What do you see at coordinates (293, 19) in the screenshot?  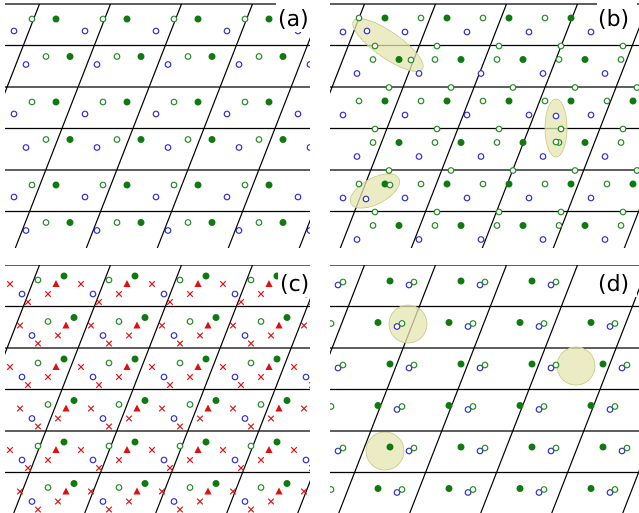 I see `panel-a-label: (a)` at bounding box center [293, 19].